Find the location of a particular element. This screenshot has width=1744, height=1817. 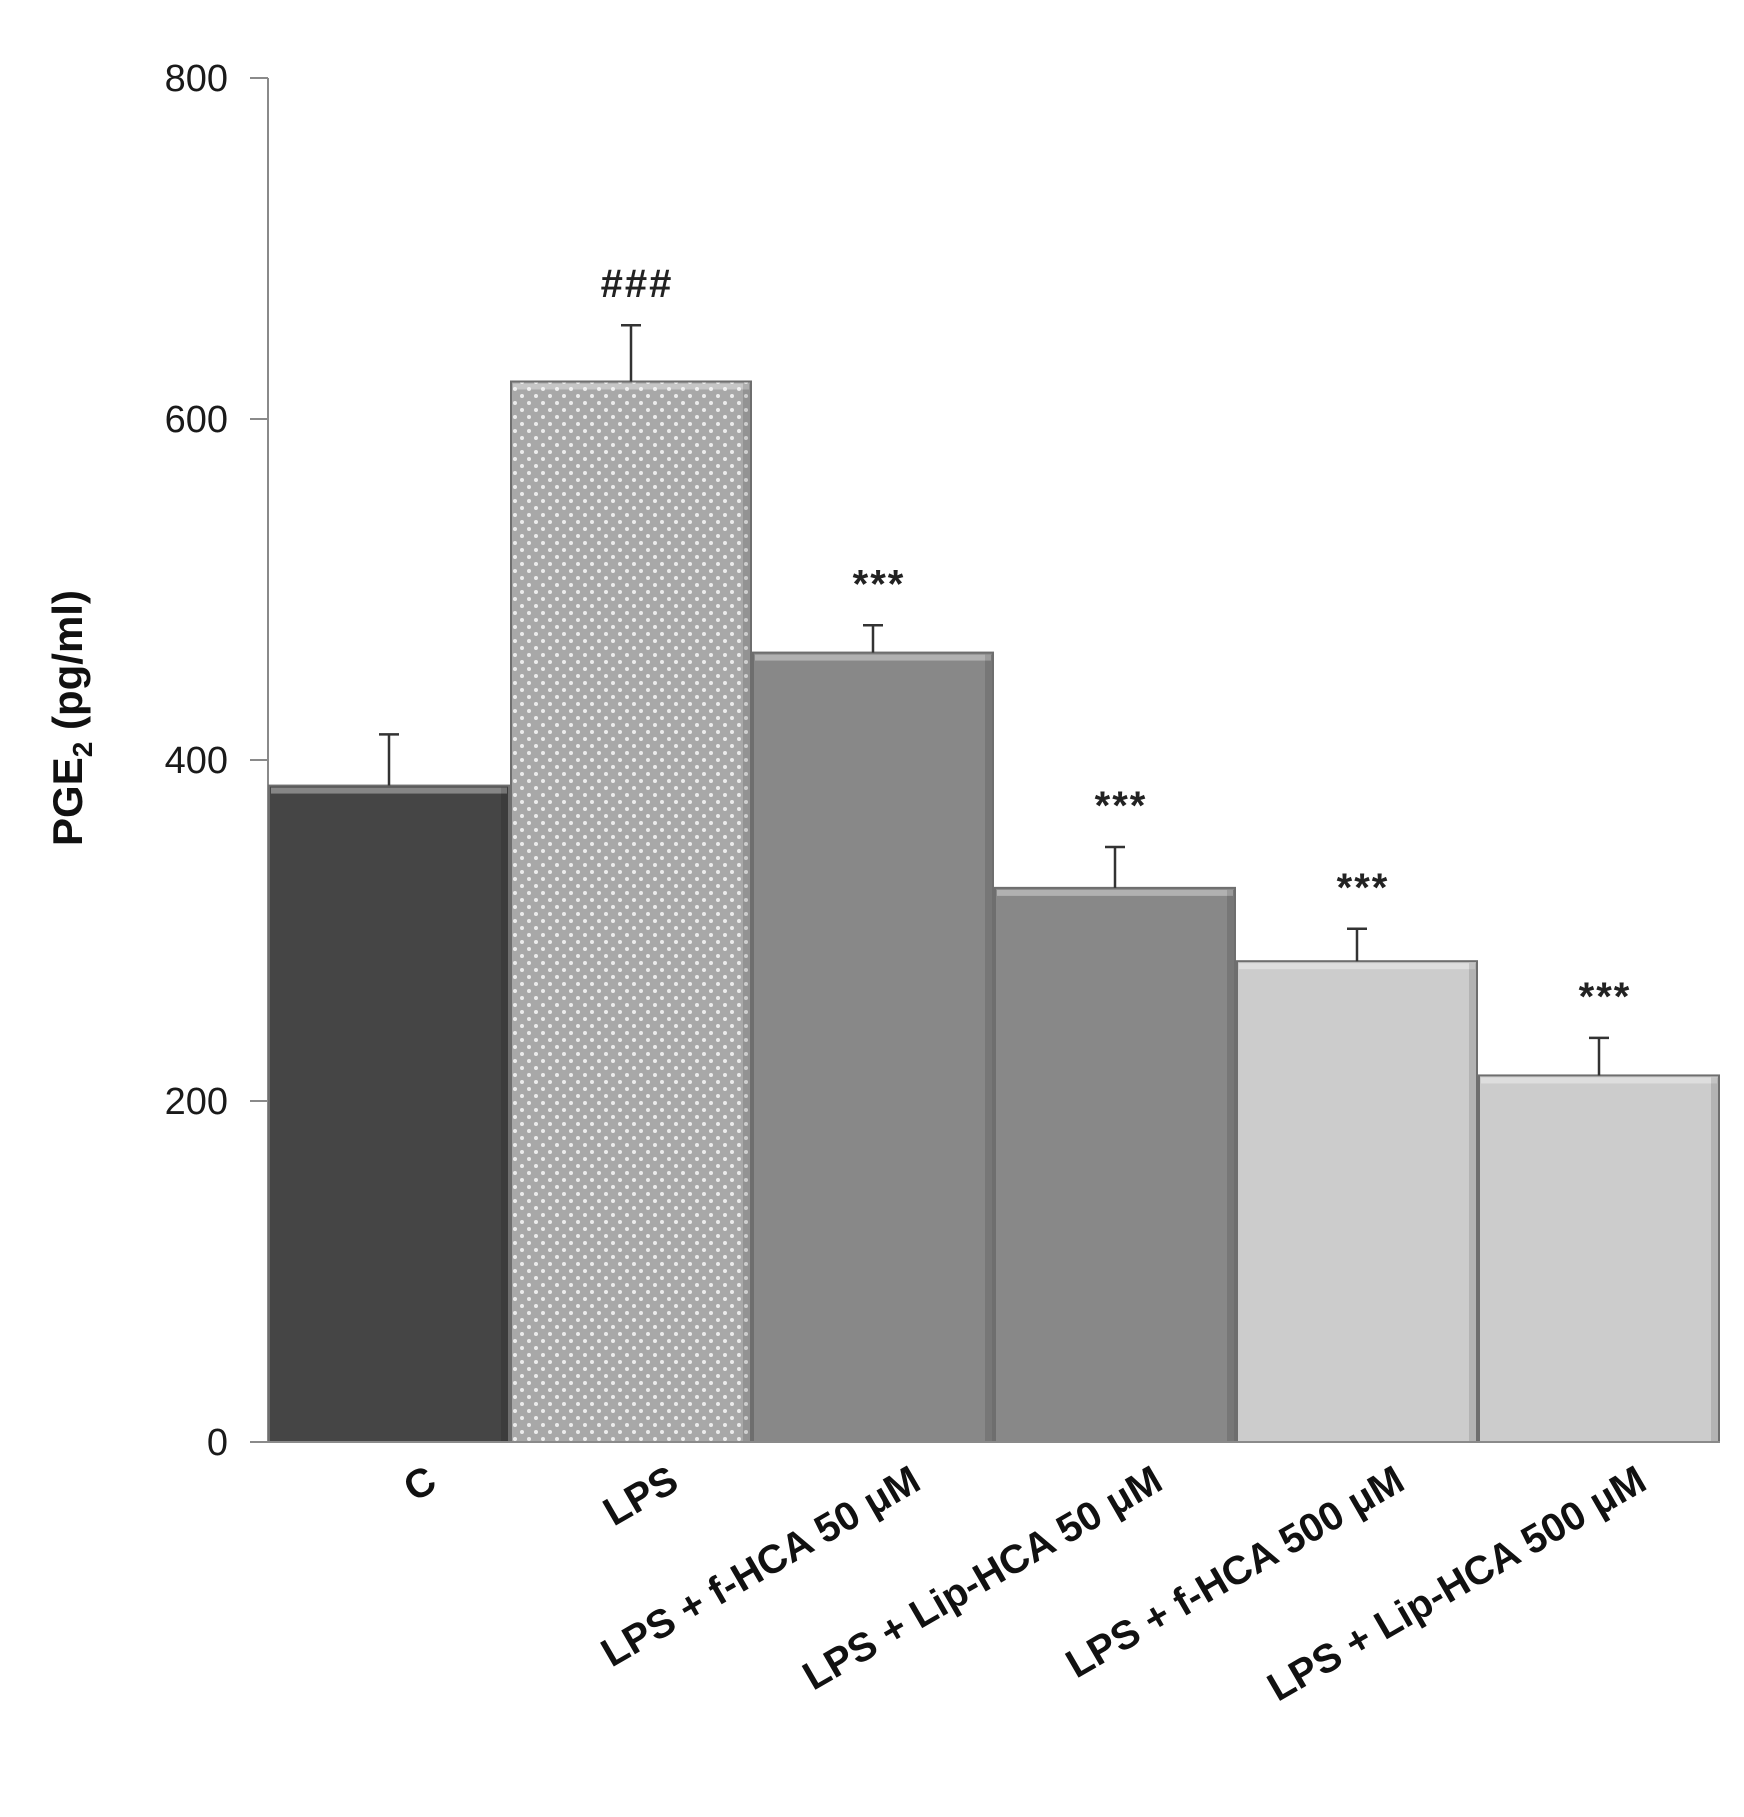

x-category-label: C is located at coordinates (419, 1484).